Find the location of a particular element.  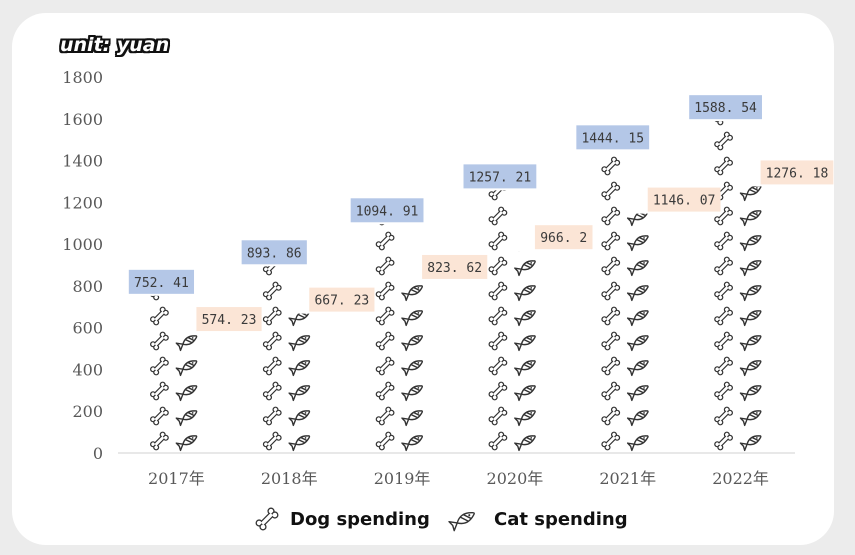

data-label: 752. 41 is located at coordinates (161, 283).